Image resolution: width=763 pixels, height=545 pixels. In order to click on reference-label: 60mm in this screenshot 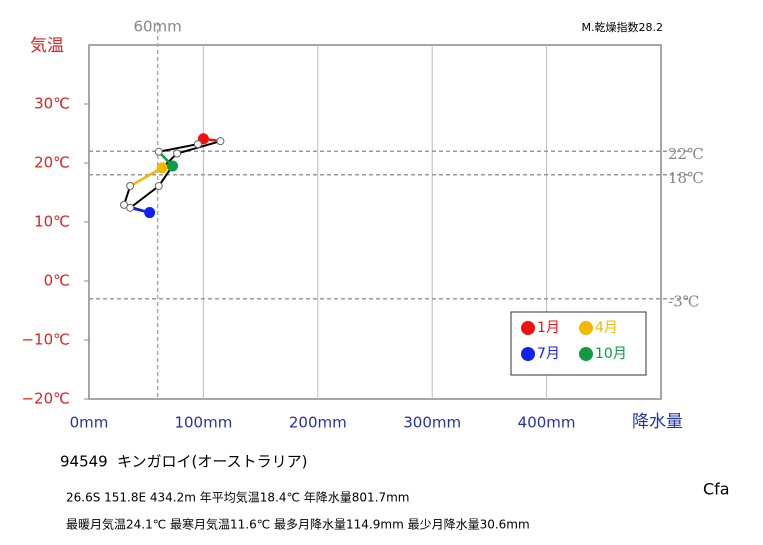, I will do `click(157, 27)`.